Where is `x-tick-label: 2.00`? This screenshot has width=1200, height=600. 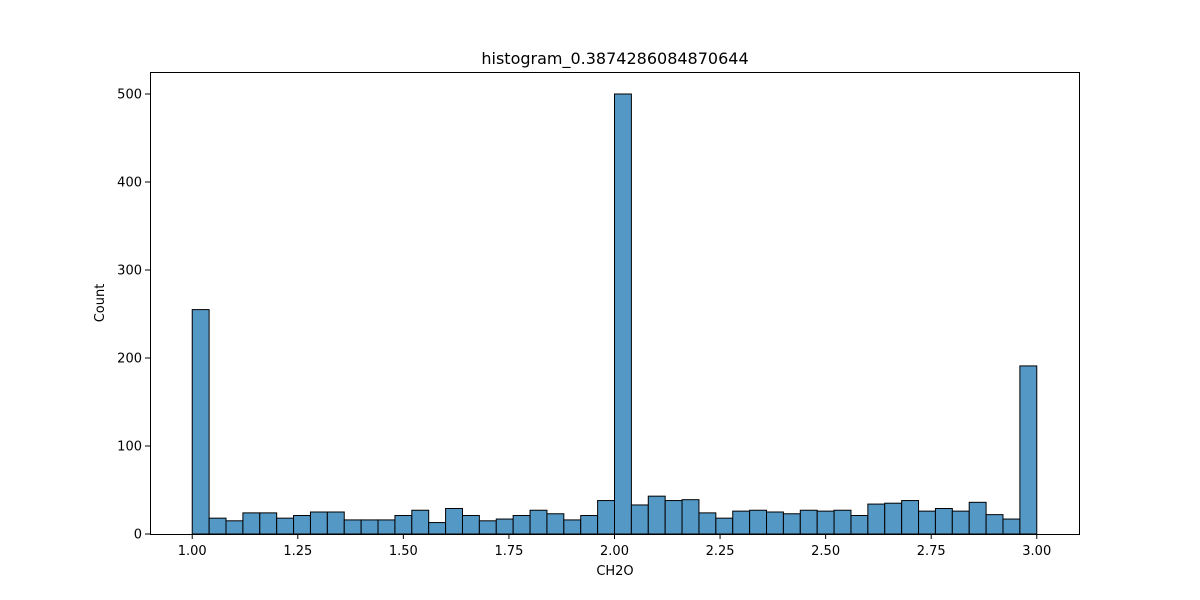
x-tick-label: 2.00 is located at coordinates (614, 551).